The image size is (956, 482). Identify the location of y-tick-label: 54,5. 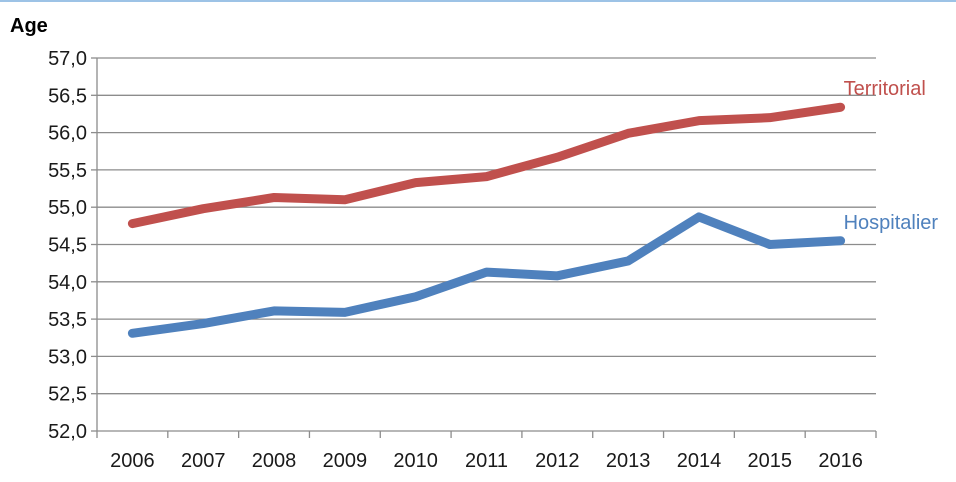
(67, 246).